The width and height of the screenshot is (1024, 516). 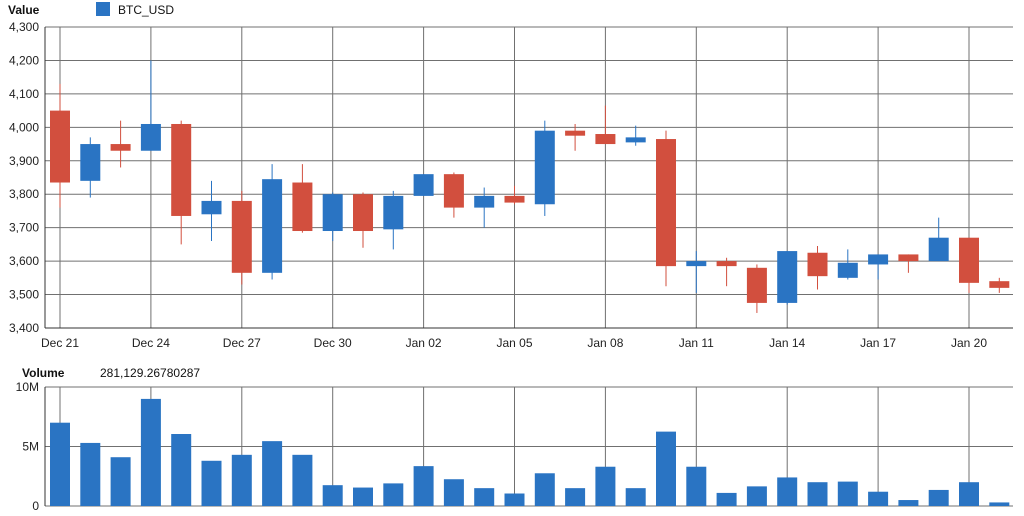 What do you see at coordinates (43, 373) in the screenshot?
I see `volume-chart-title: Volume` at bounding box center [43, 373].